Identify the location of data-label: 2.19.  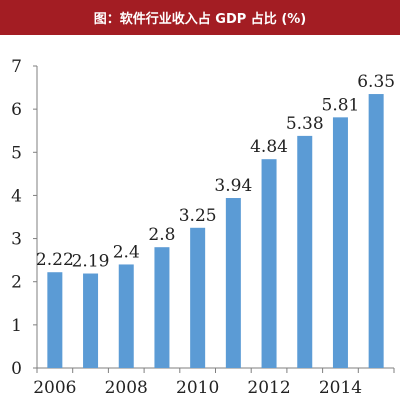
(91, 262).